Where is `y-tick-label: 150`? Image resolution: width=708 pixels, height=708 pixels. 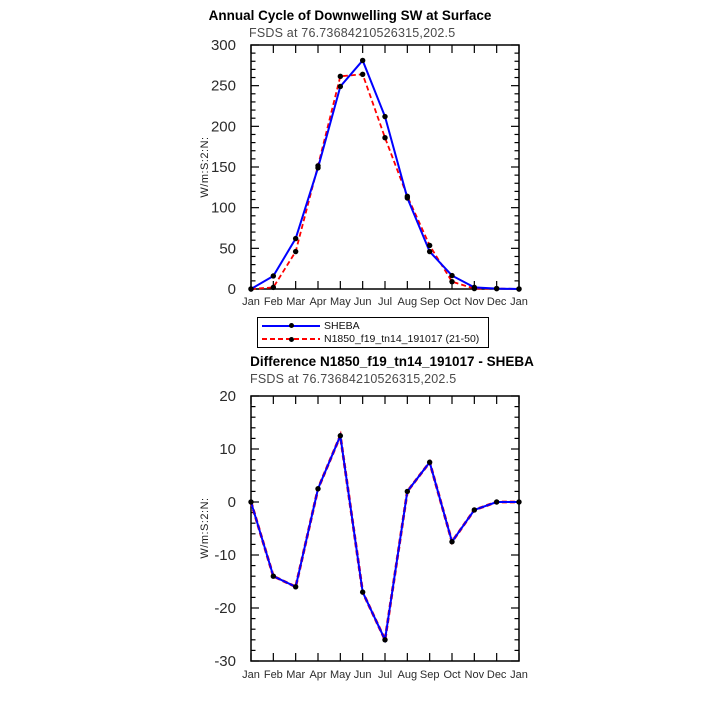 y-tick-label: 150 is located at coordinates (223, 167).